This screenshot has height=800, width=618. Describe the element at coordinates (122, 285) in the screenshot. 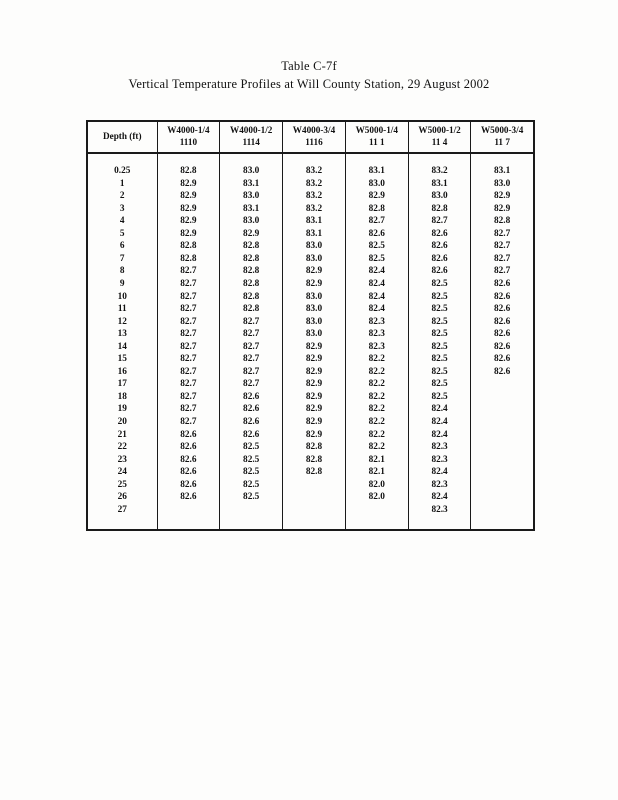

I see `cell-depth: 9` at that location.